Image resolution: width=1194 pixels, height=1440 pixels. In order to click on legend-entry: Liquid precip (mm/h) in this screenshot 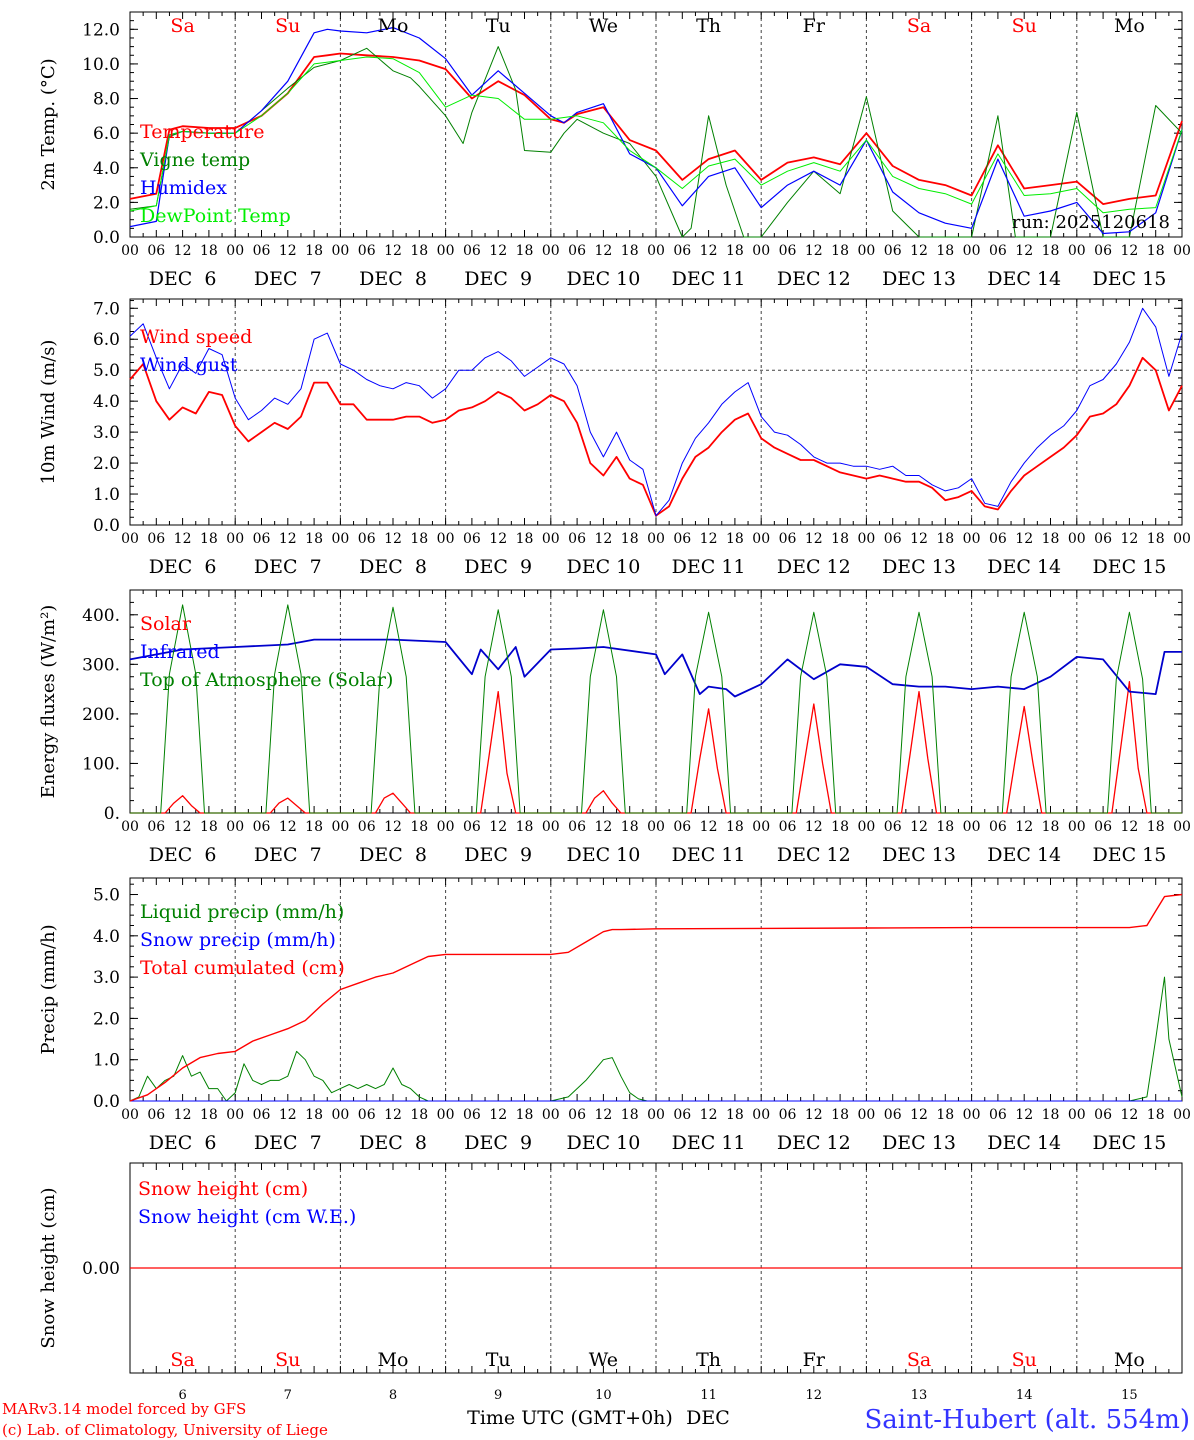, I will do `click(242, 912)`.